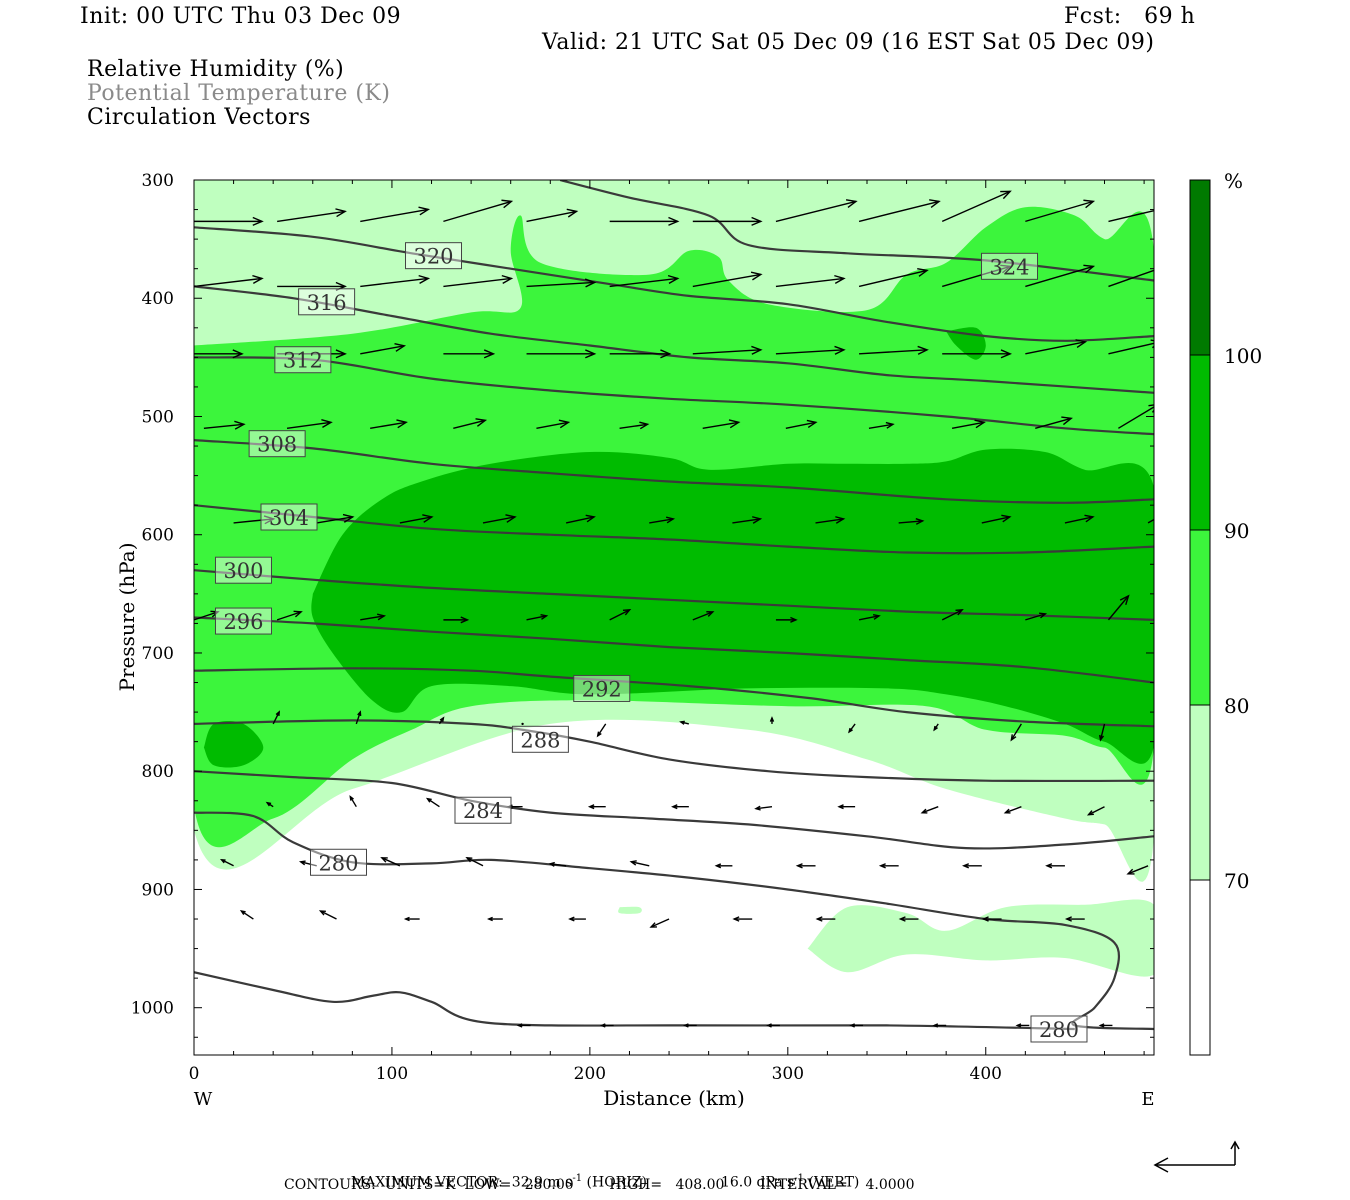 Image resolution: width=1350 pixels, height=1200 pixels. I want to click on y-tick-label-800: 800, so click(158, 772).